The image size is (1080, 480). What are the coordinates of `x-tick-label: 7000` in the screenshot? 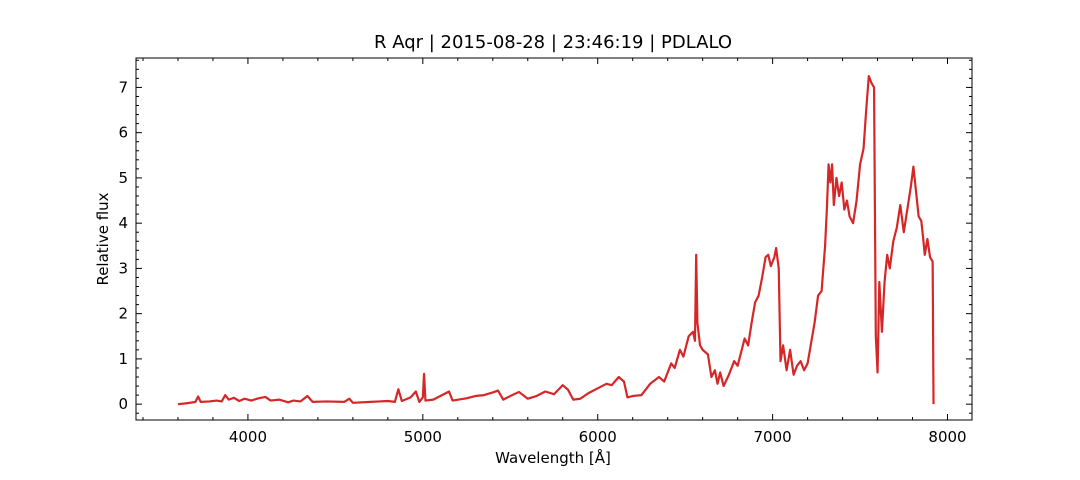 It's located at (773, 437).